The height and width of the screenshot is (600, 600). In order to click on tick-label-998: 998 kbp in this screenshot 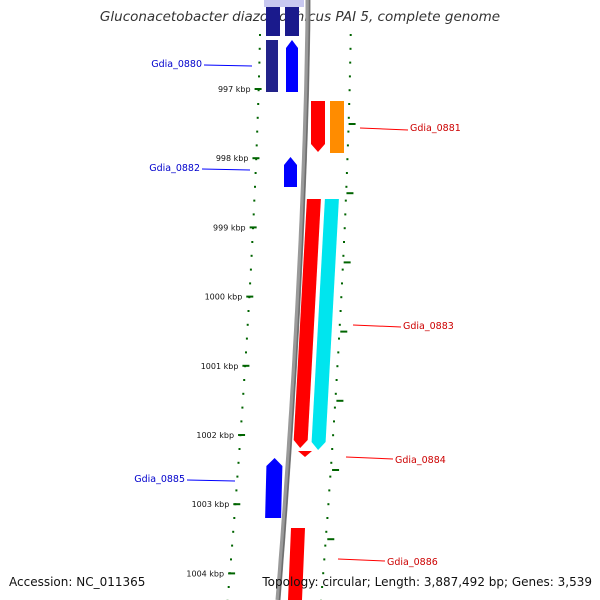, I will do `click(232, 158)`.